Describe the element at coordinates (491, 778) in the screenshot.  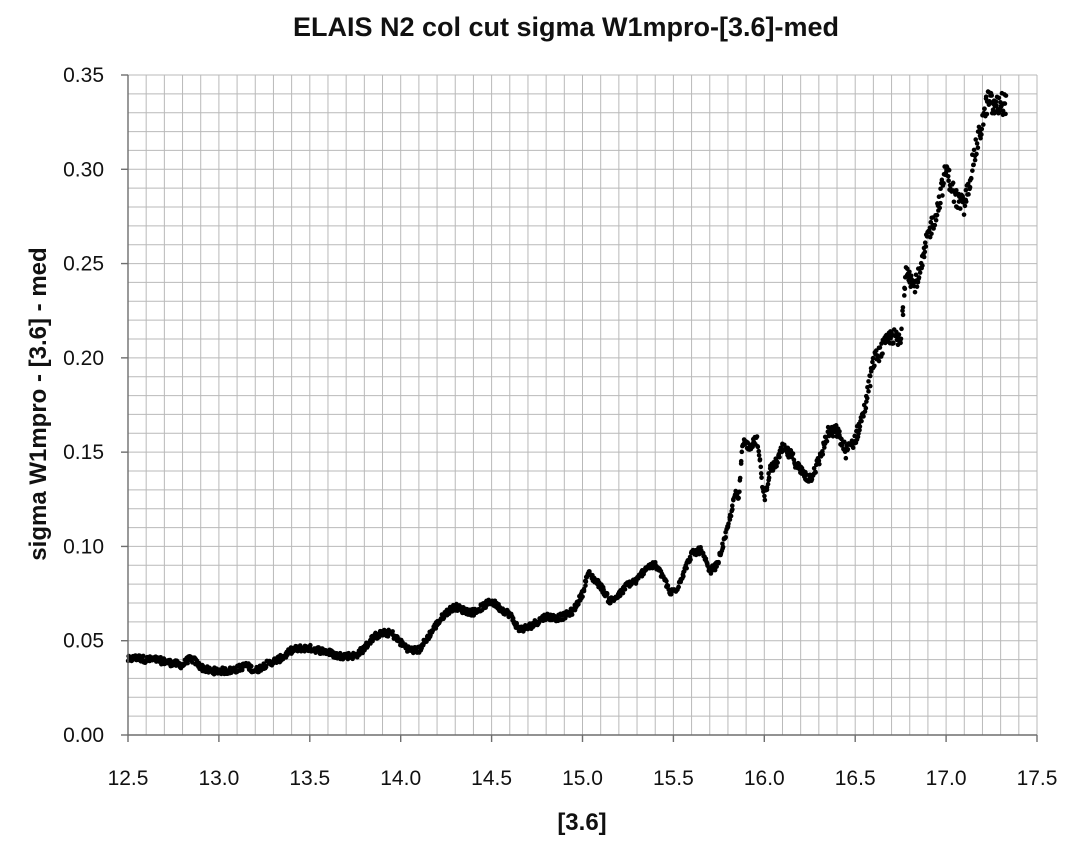
I see `x-tick-label: 14.5` at that location.